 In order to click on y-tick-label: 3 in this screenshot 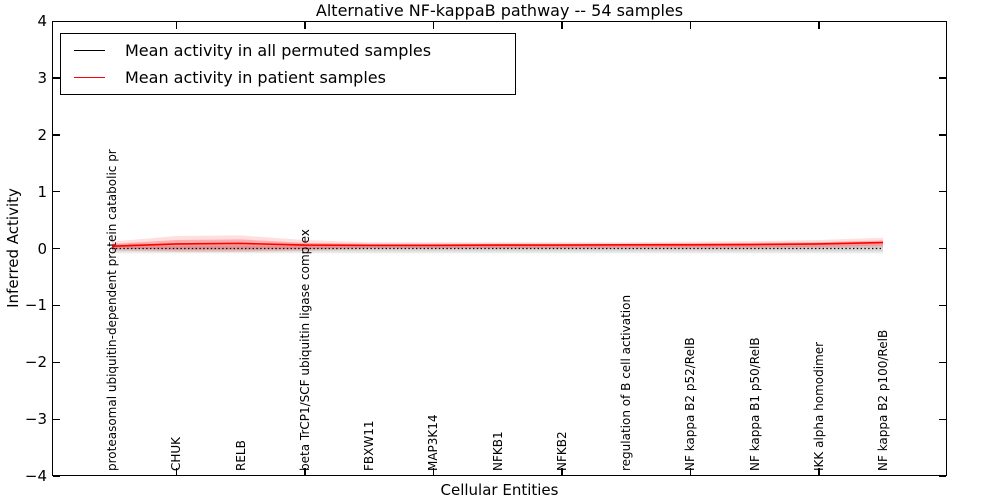, I will do `click(42, 77)`.